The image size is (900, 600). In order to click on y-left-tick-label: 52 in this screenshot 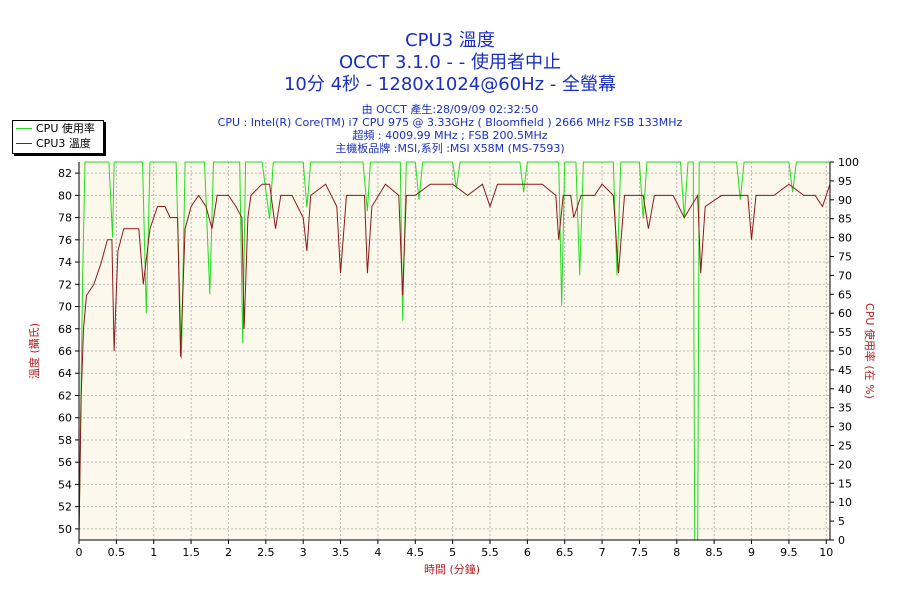, I will do `click(65, 507)`.